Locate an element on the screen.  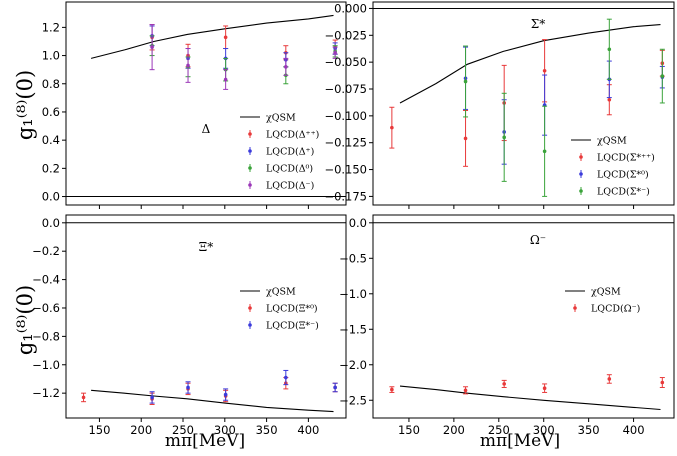
legend-label: LQCD(Σ*⁺⁺) is located at coordinates (626, 158).